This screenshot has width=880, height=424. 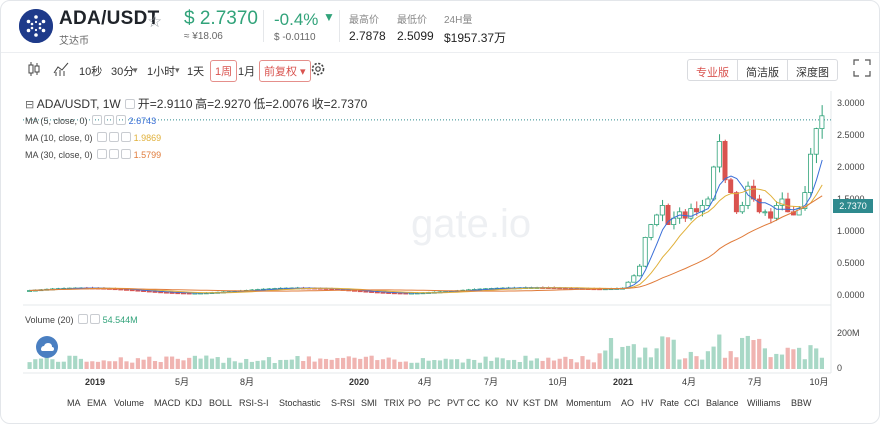 What do you see at coordinates (142, 121) in the screenshot?
I see `ma5-value: 2.6743` at bounding box center [142, 121].